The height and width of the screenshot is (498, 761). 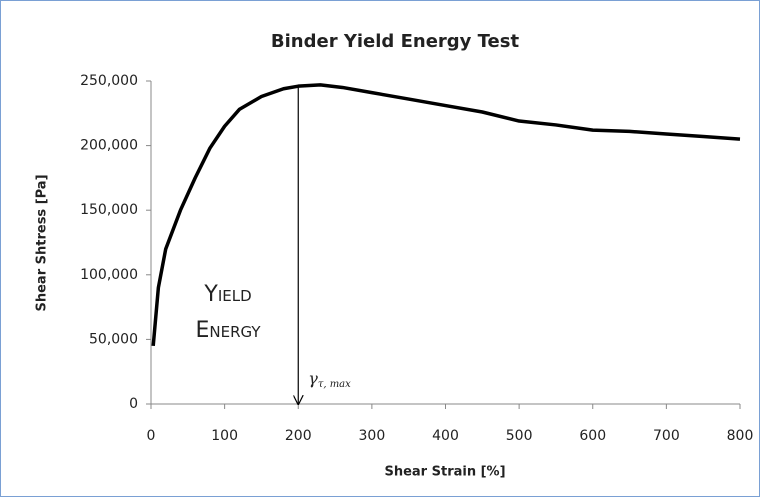 What do you see at coordinates (109, 146) in the screenshot?
I see `y-tick-label: 200,000` at bounding box center [109, 146].